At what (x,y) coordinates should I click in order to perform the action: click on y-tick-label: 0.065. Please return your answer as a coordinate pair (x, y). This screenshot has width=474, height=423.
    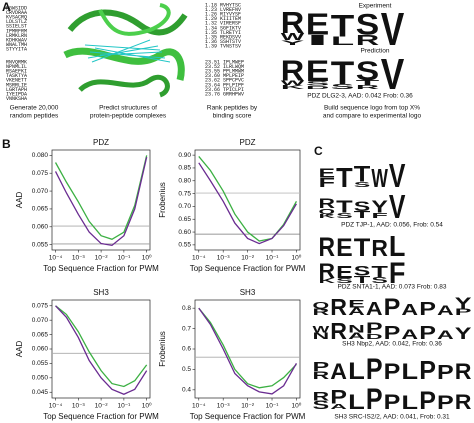
    Looking at the image, I should click on (40, 334).